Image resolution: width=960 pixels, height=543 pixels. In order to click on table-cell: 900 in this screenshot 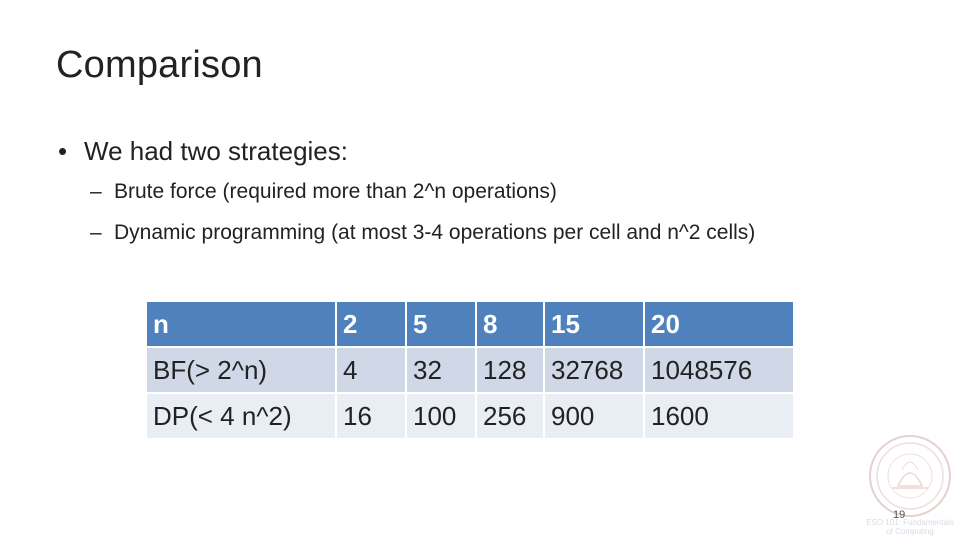, I will do `click(594, 416)`.